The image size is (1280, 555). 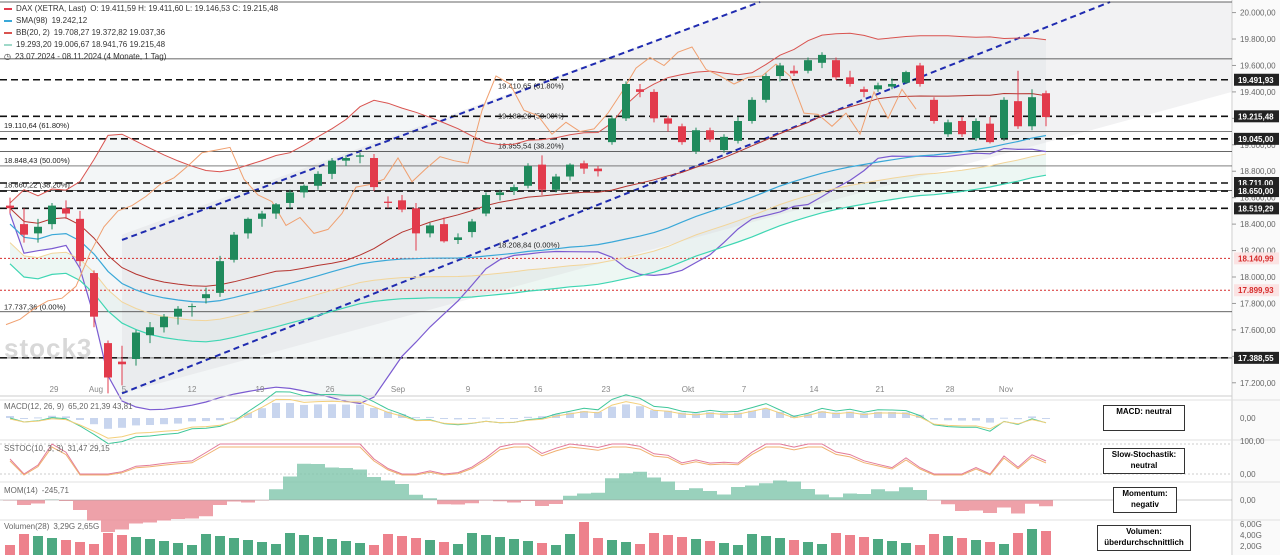 I want to click on price-label-text: 19.045,00, so click(x=1256, y=139).